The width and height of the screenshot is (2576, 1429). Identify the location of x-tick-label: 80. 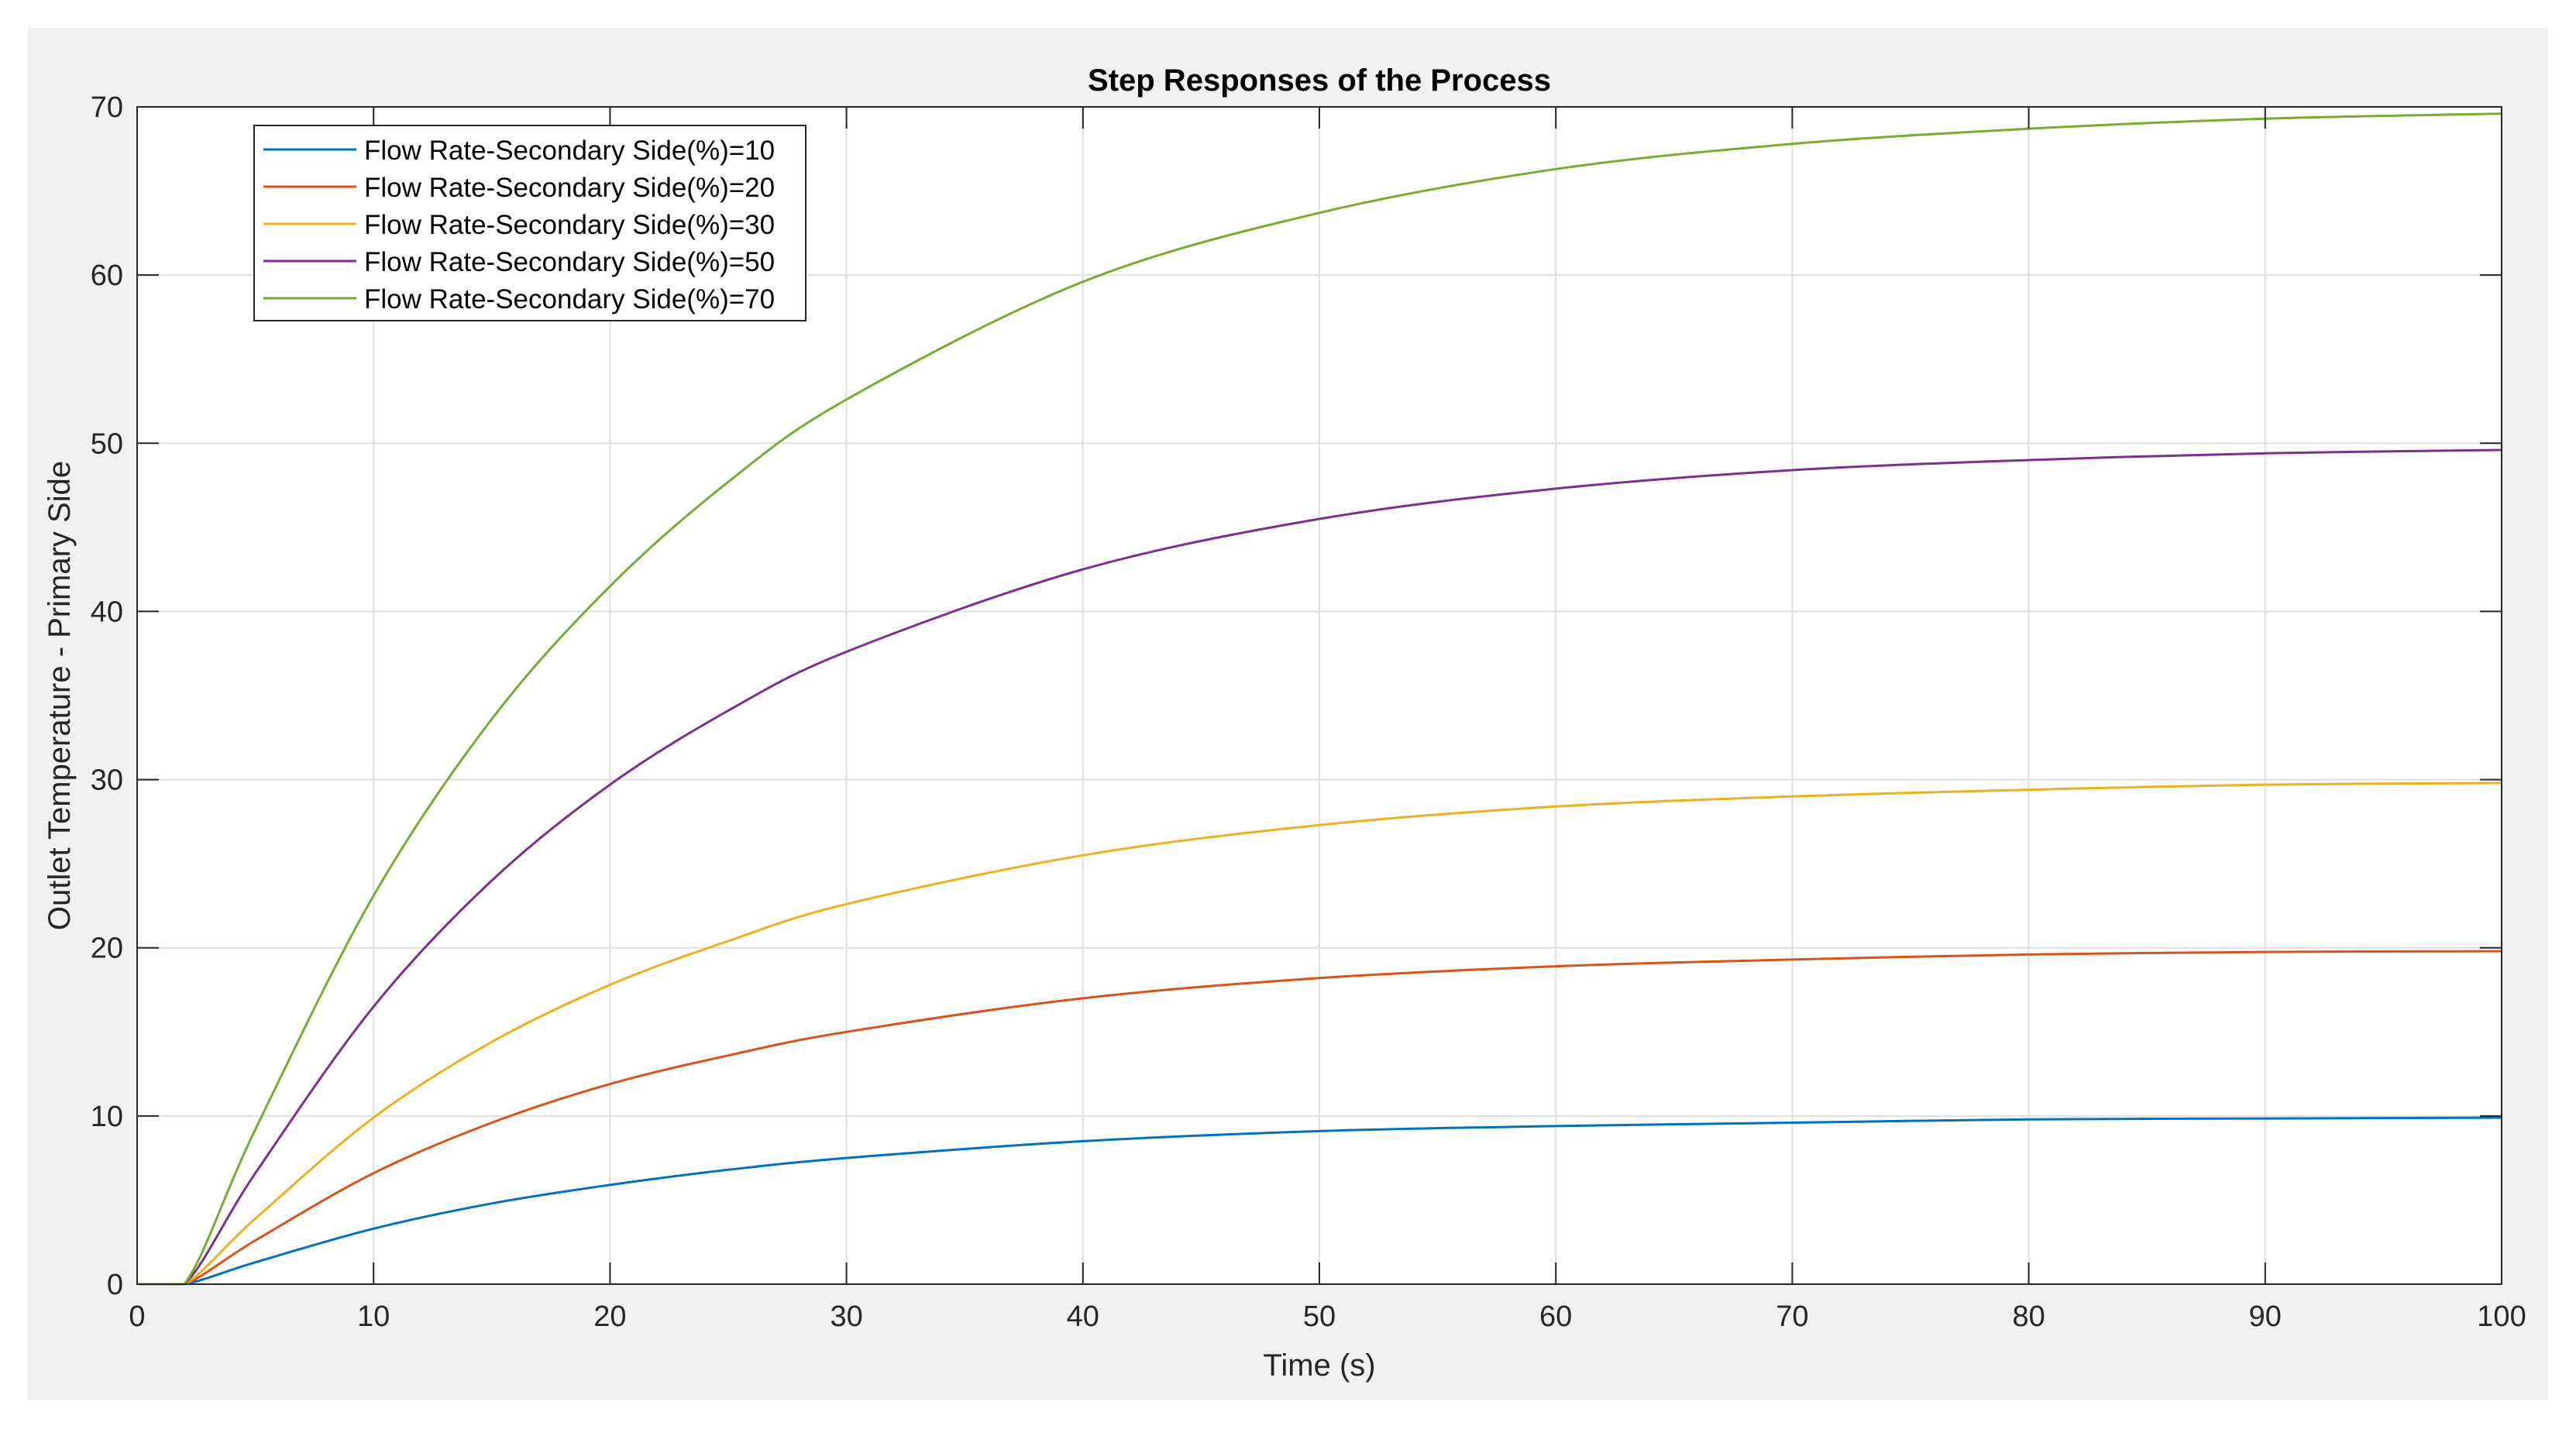
(2028, 1316).